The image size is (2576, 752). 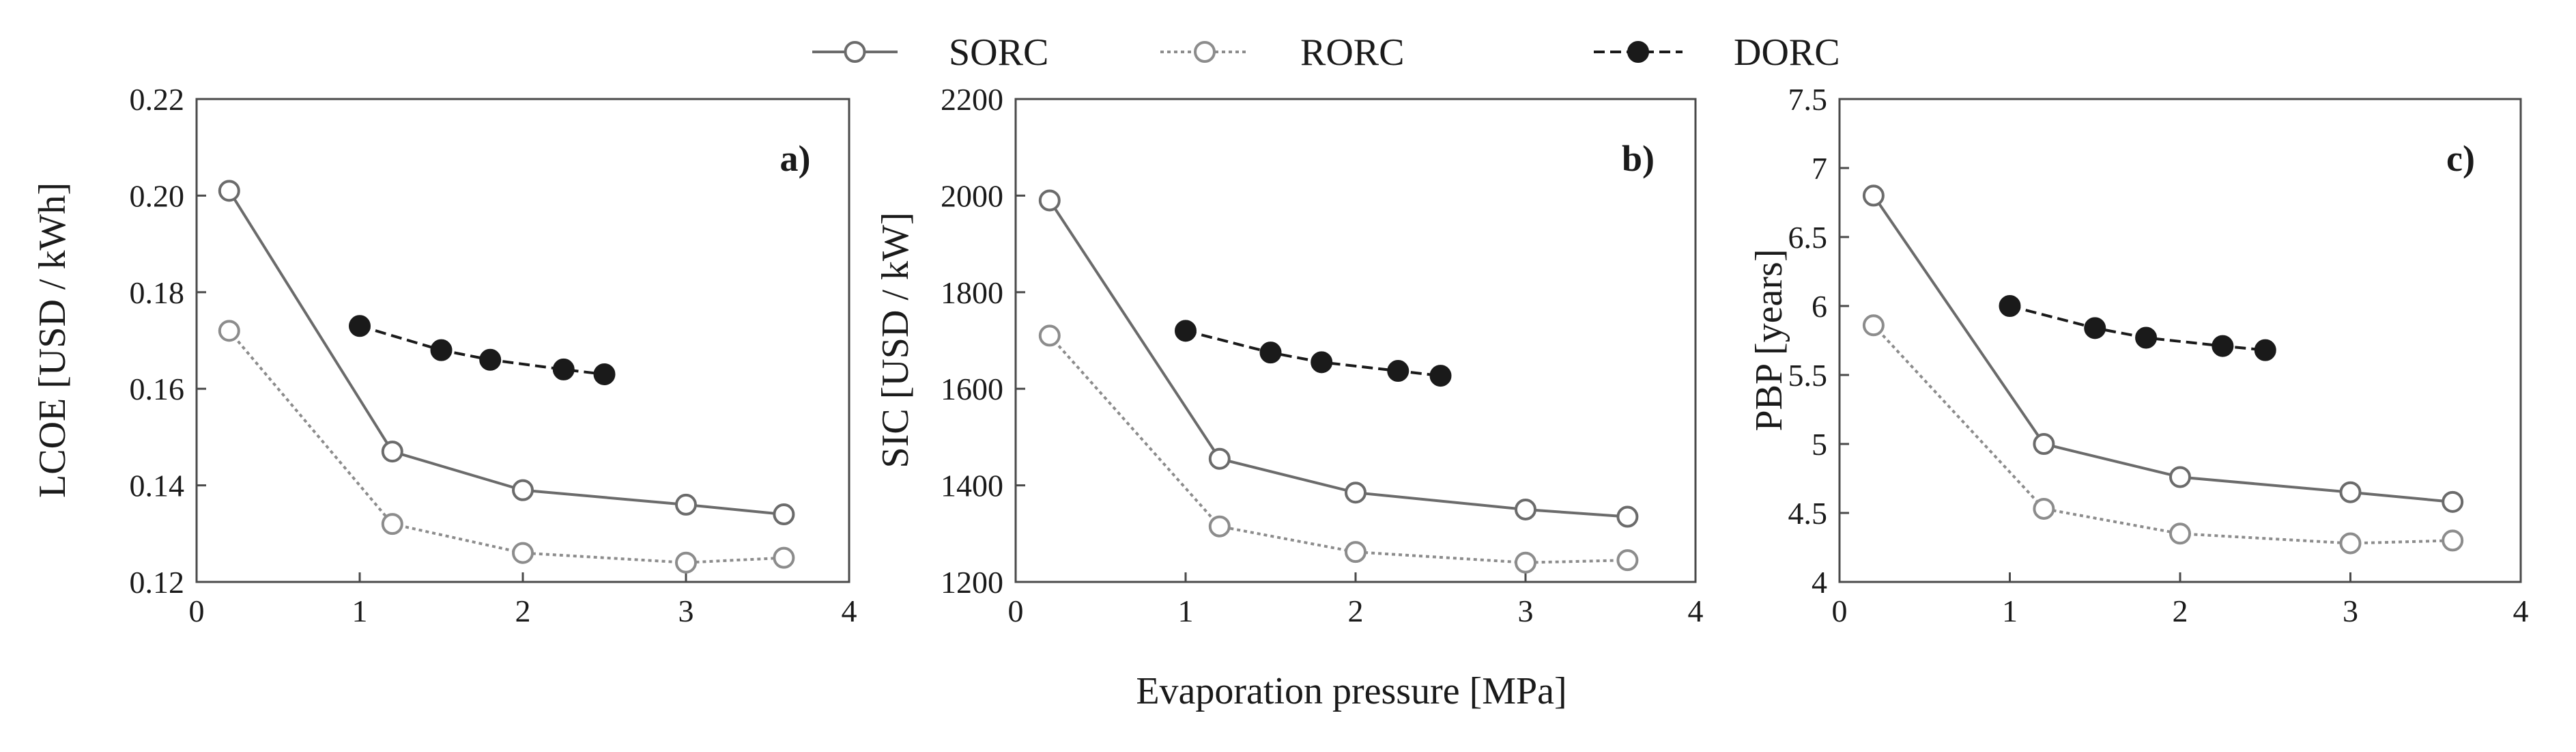 What do you see at coordinates (1819, 306) in the screenshot?
I see `y-tick-label: 6` at bounding box center [1819, 306].